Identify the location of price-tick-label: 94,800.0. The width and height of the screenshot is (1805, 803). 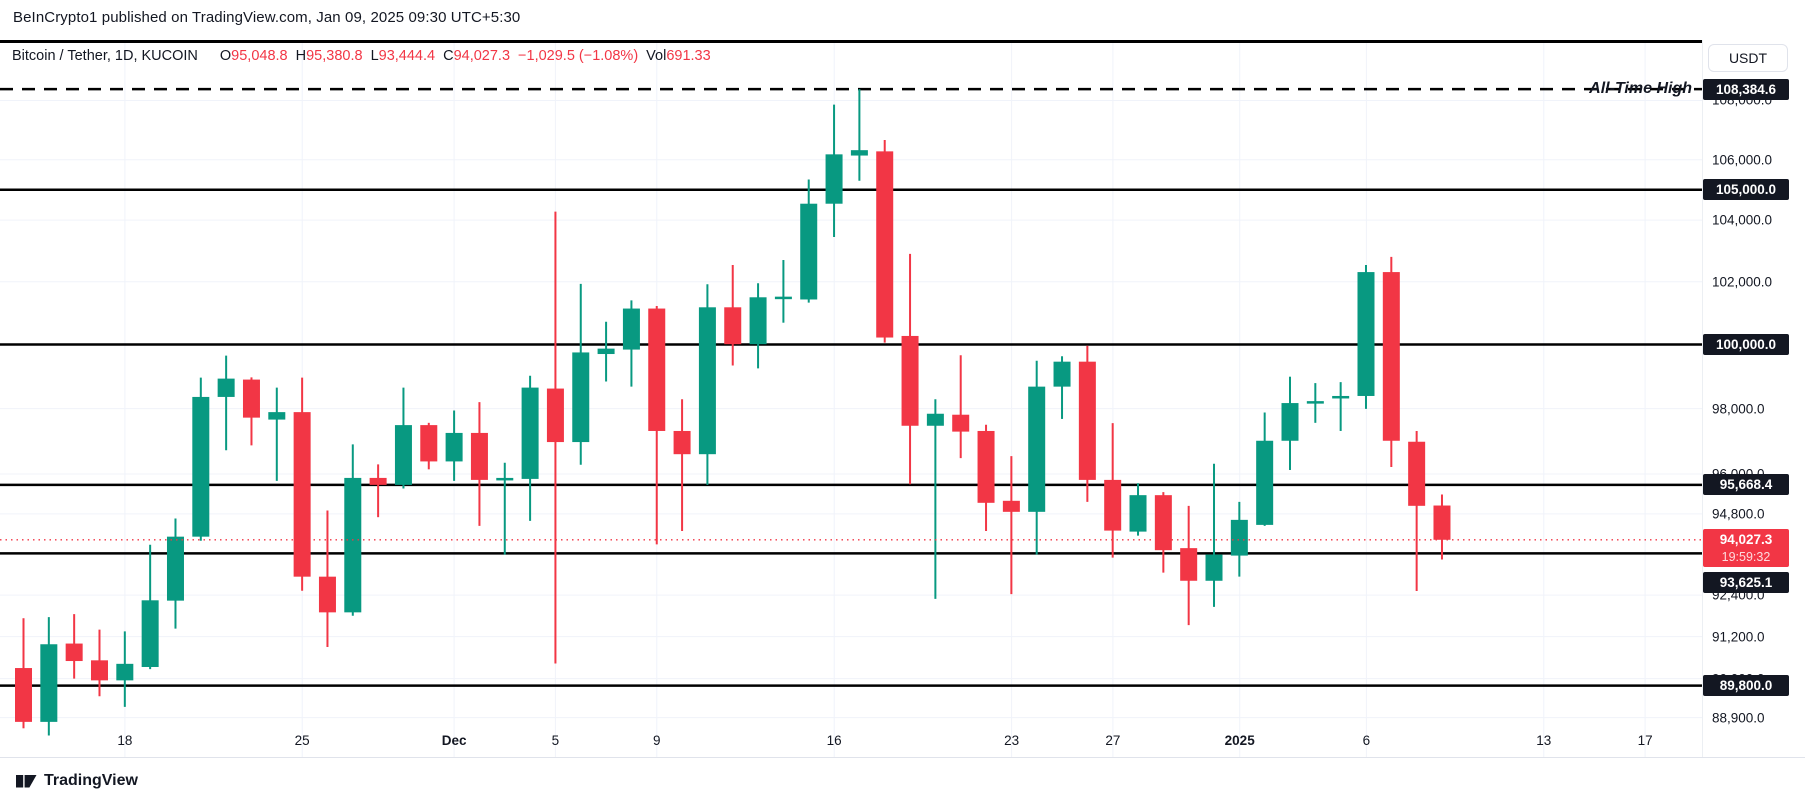
(1738, 514).